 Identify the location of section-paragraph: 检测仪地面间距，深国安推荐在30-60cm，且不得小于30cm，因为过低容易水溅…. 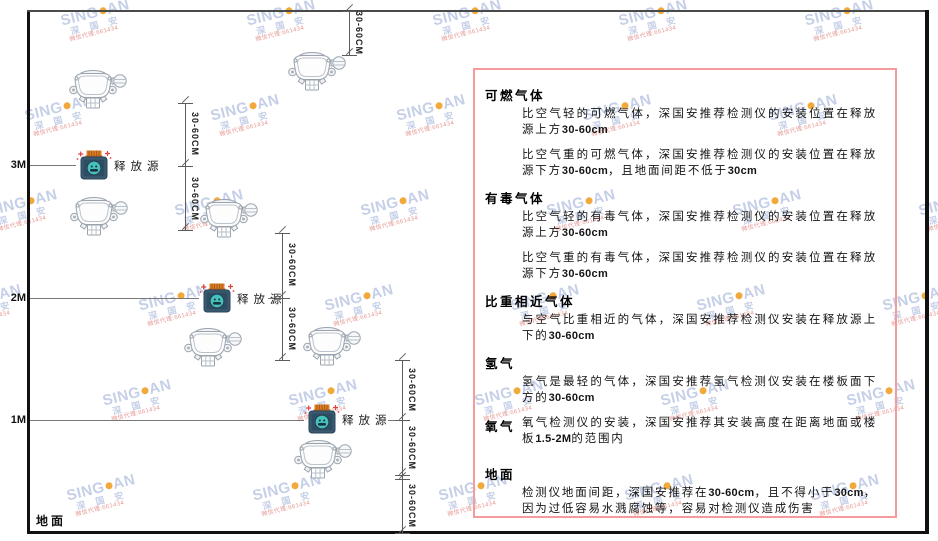
(699, 501).